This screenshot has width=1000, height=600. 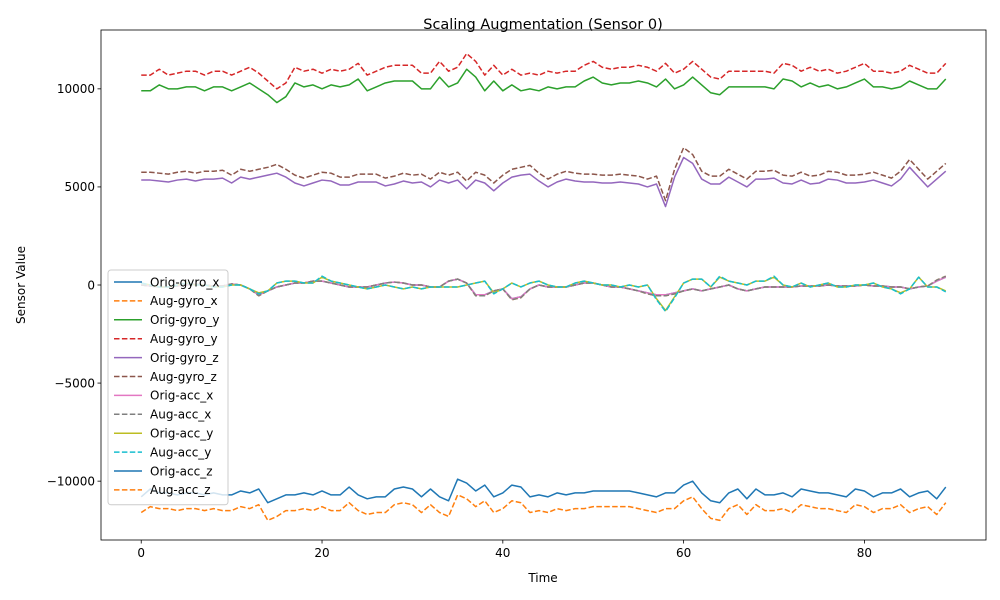 I want to click on y-tick-label: 10000, so click(x=76, y=89).